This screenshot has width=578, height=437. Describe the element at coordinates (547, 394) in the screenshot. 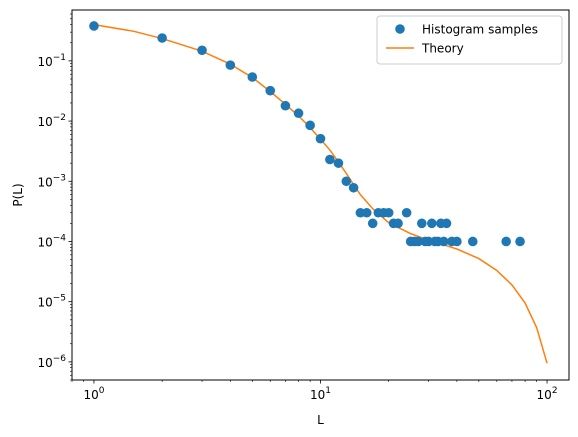

I see `x-tick-label: 10²` at that location.